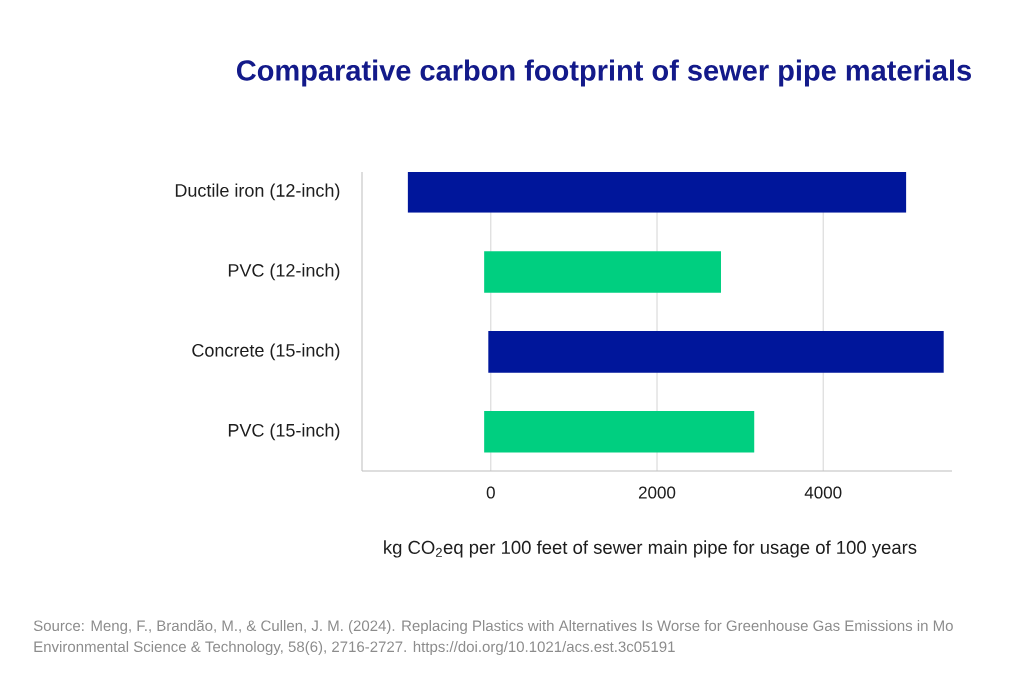 The height and width of the screenshot is (680, 1024). I want to click on y-tick-label: PVC (15-inch), so click(284, 432).